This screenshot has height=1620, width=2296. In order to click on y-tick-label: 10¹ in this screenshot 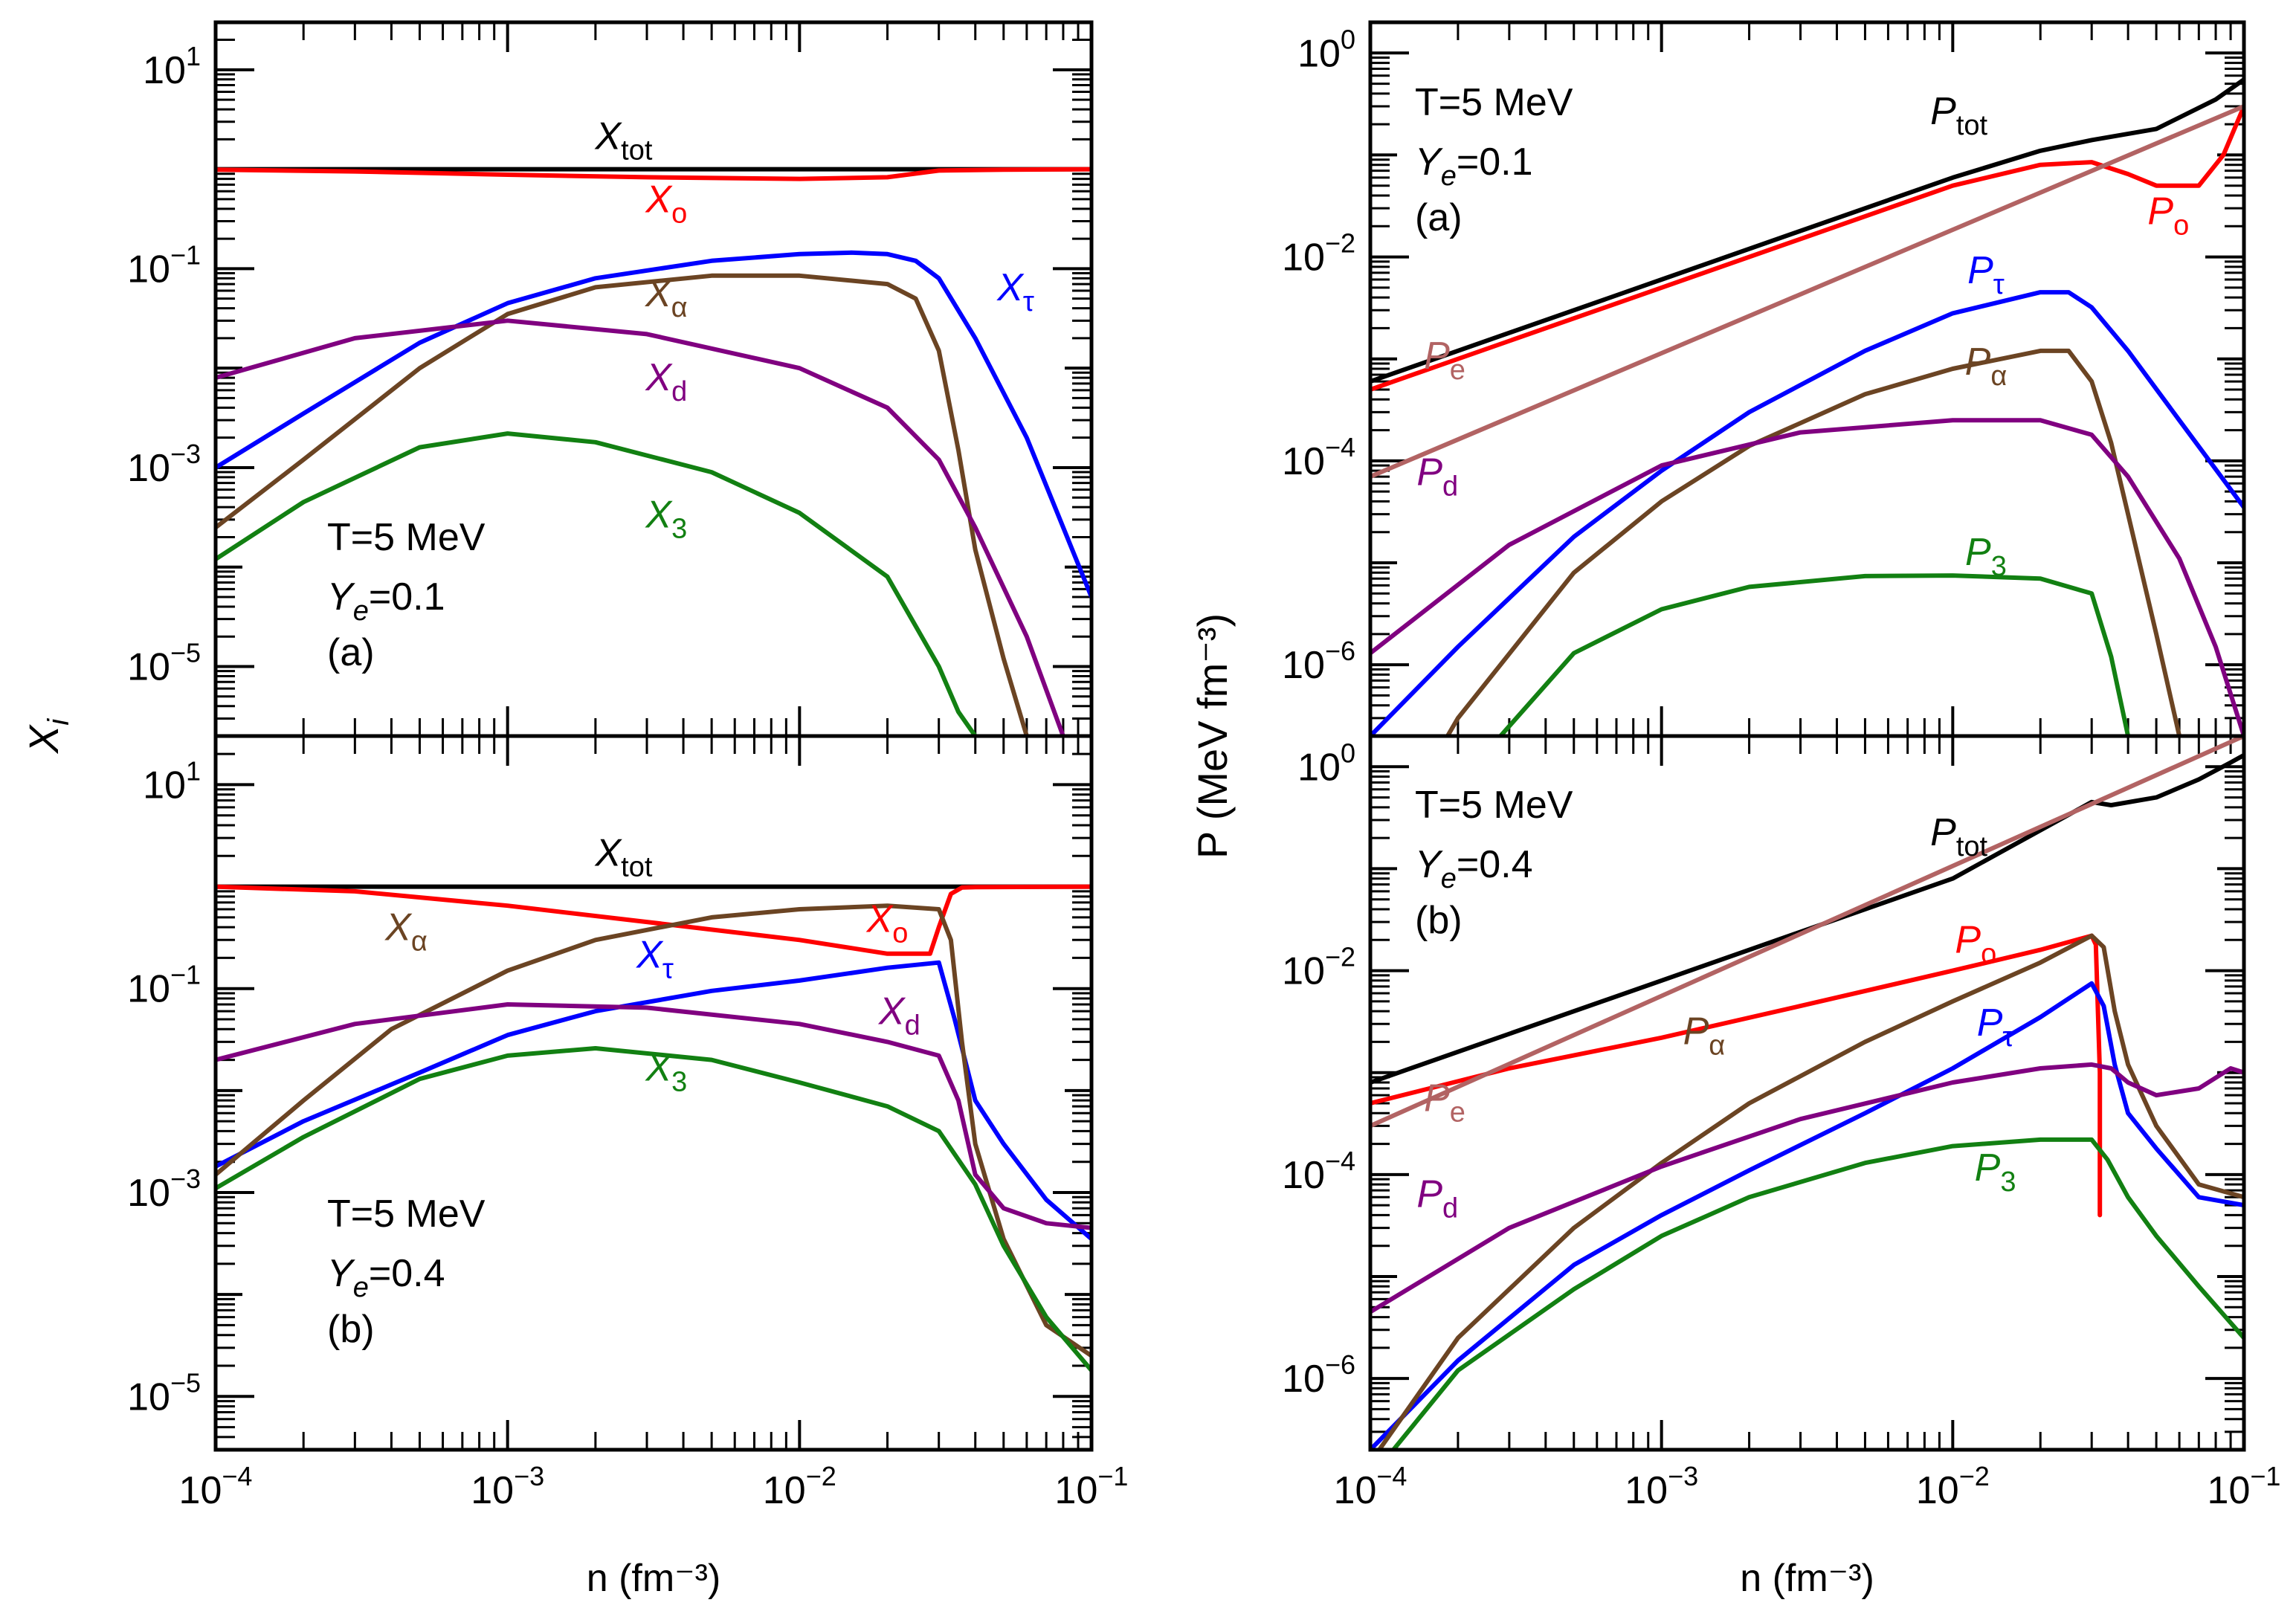, I will do `click(172, 781)`.